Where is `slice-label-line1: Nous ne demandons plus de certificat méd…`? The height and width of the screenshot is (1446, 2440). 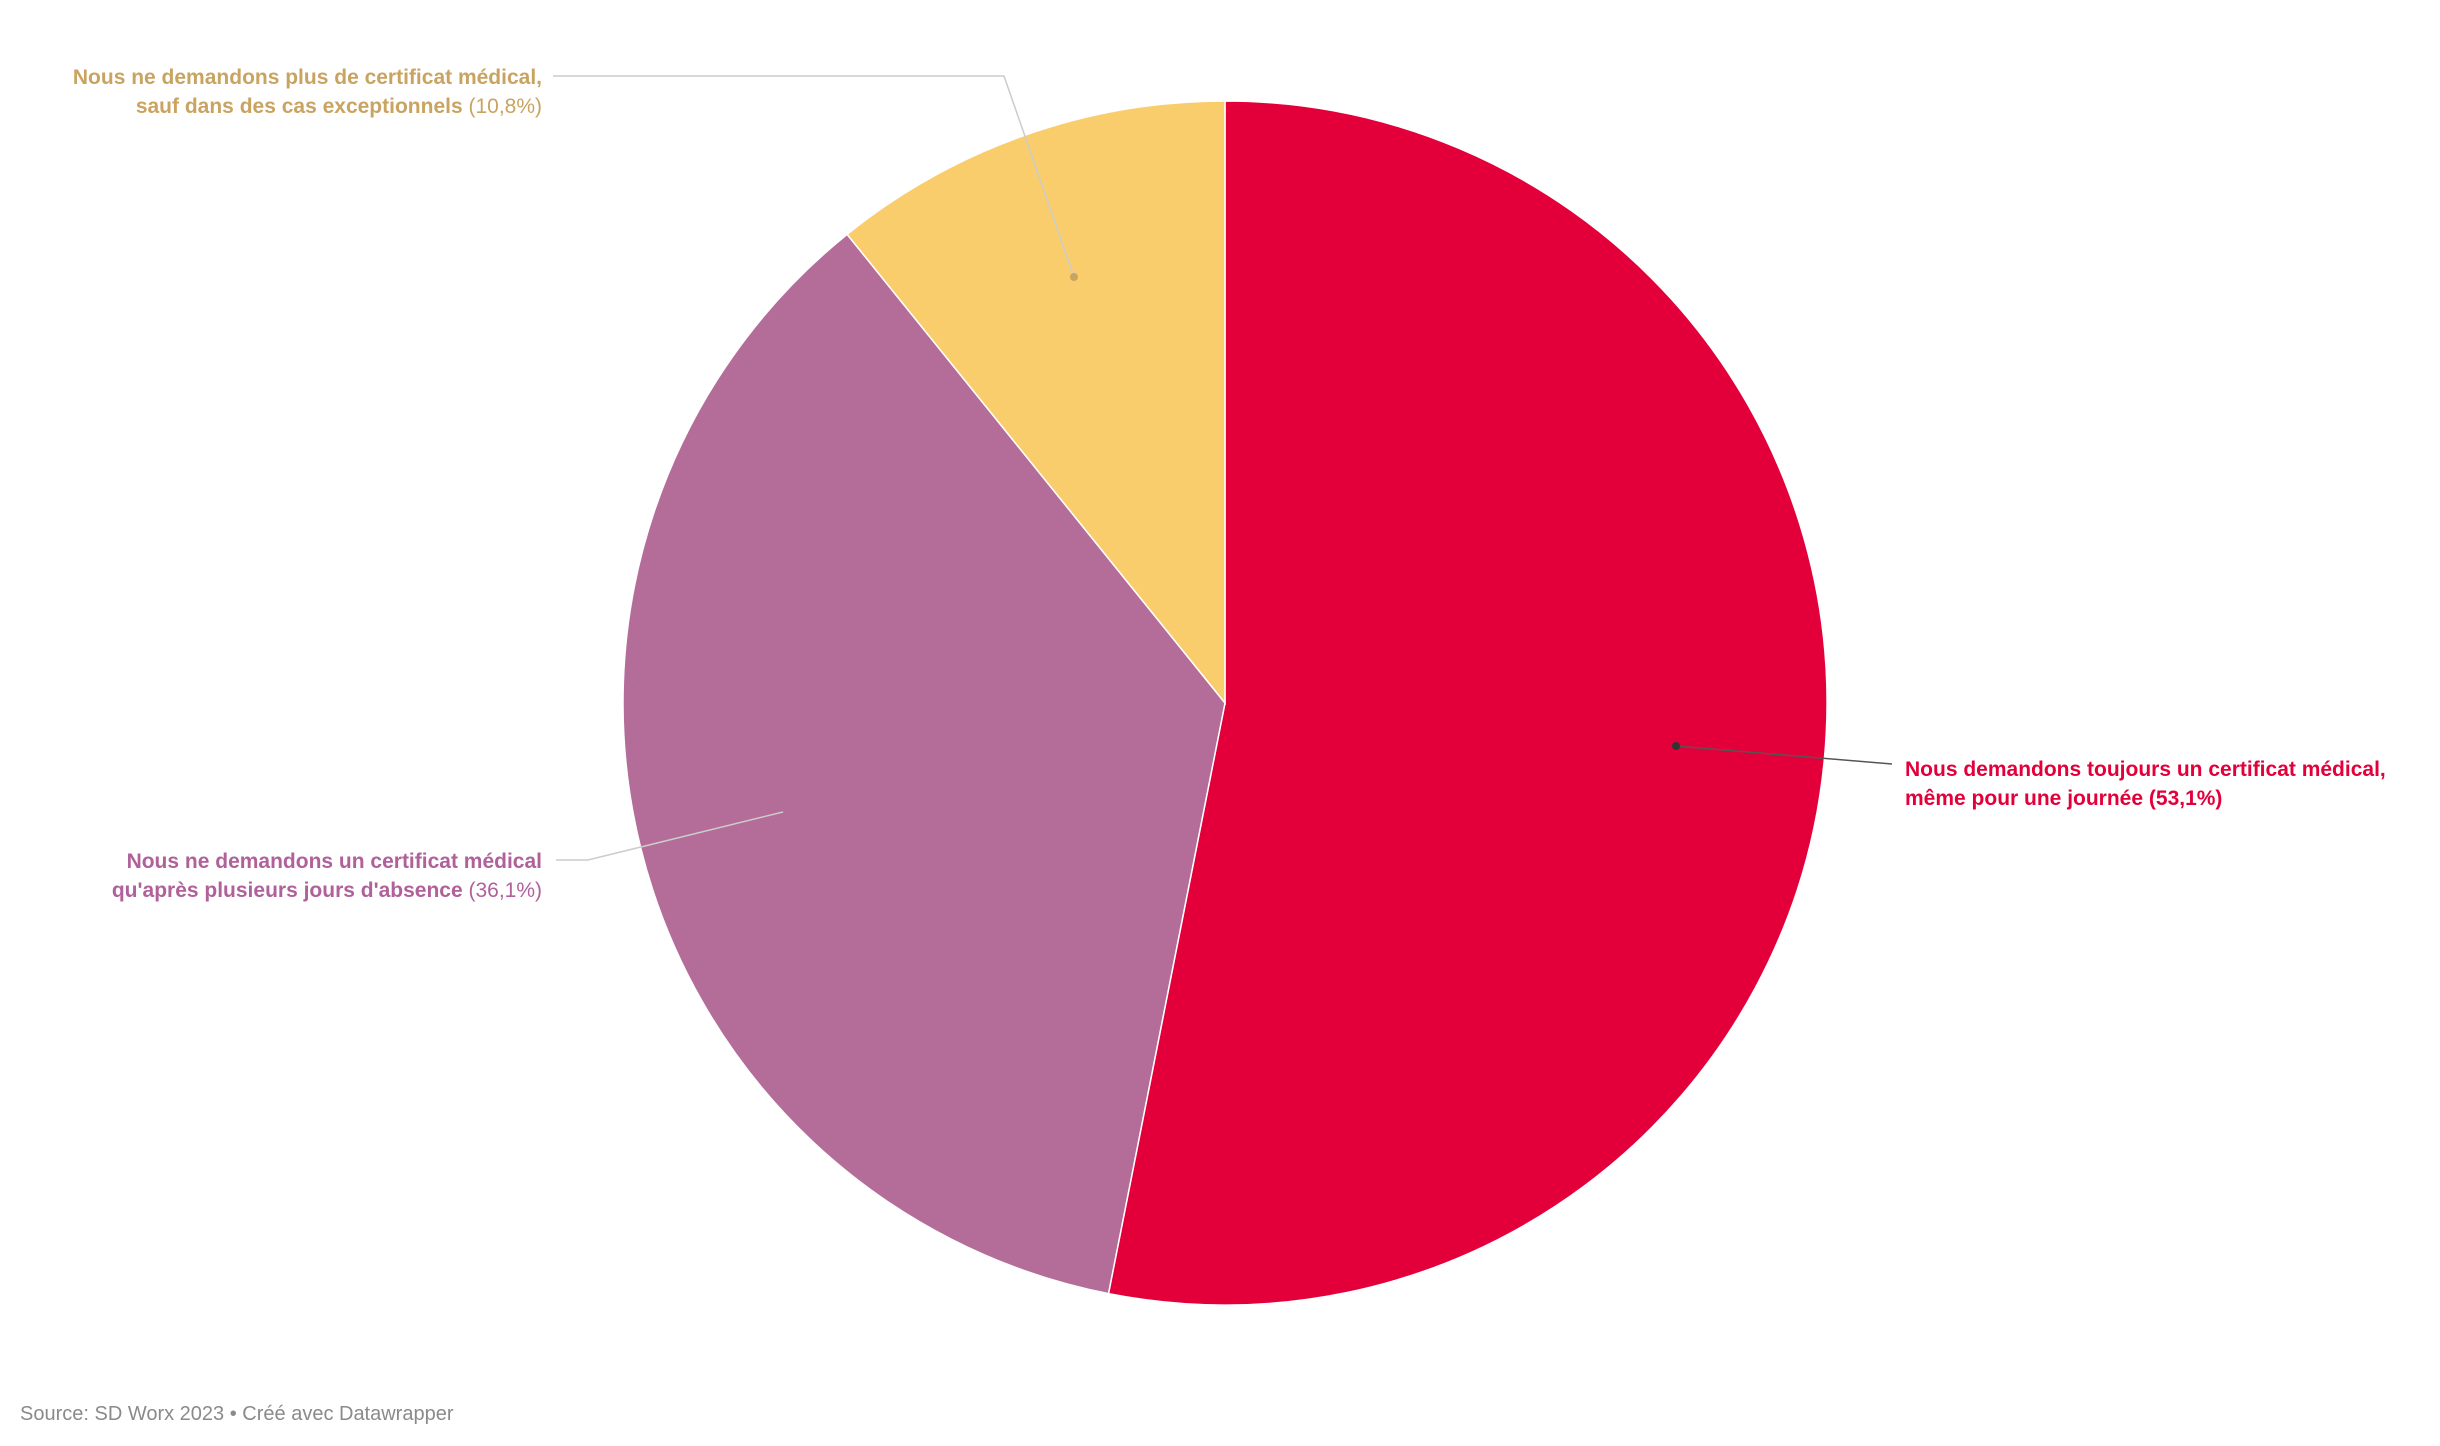
slice-label-line1: Nous ne demandons plus de certificat méd… is located at coordinates (307, 77).